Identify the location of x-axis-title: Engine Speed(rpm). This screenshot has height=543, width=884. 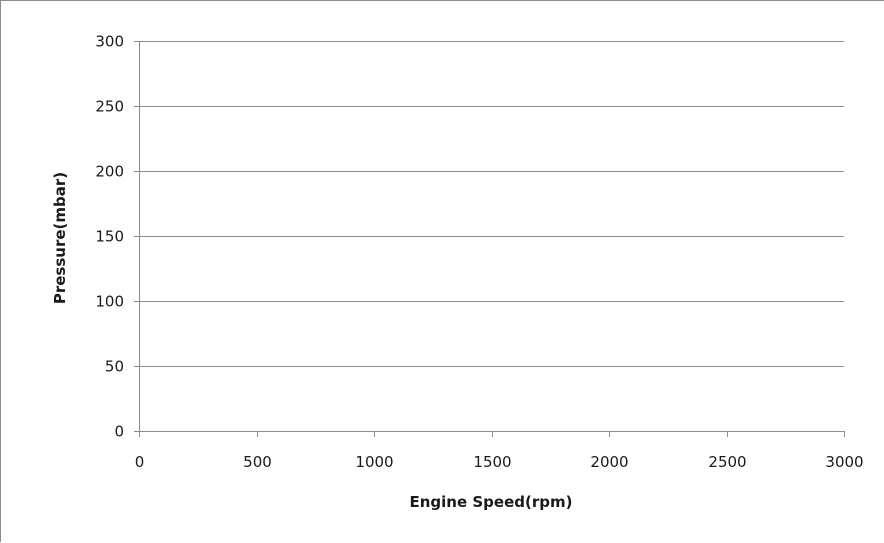
(491, 502).